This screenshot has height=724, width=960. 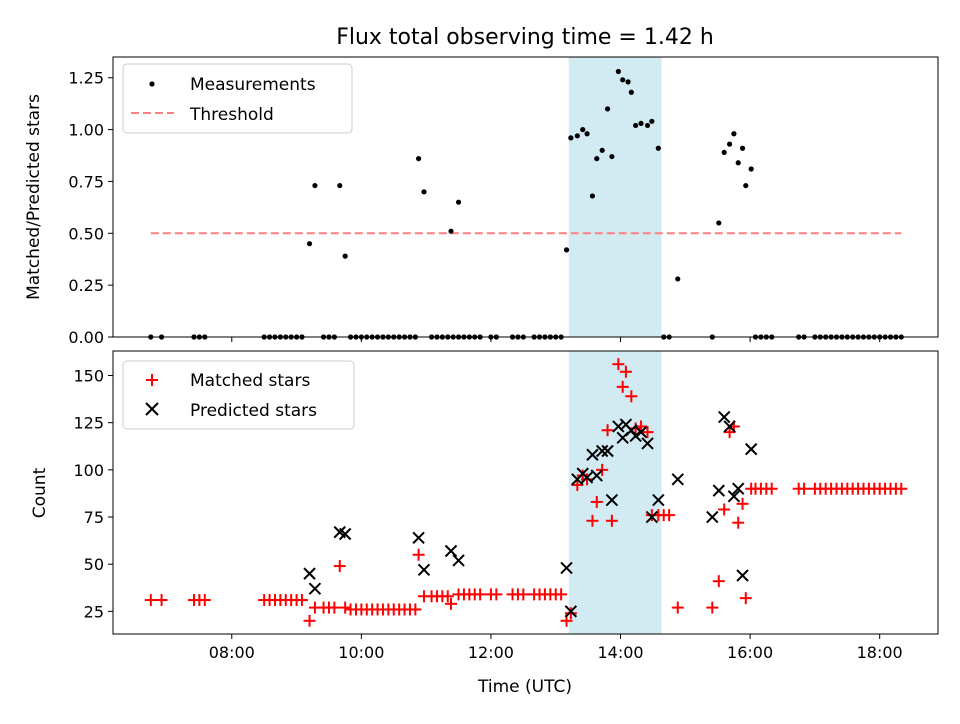 What do you see at coordinates (94, 564) in the screenshot?
I see `y-tick-label: 50` at bounding box center [94, 564].